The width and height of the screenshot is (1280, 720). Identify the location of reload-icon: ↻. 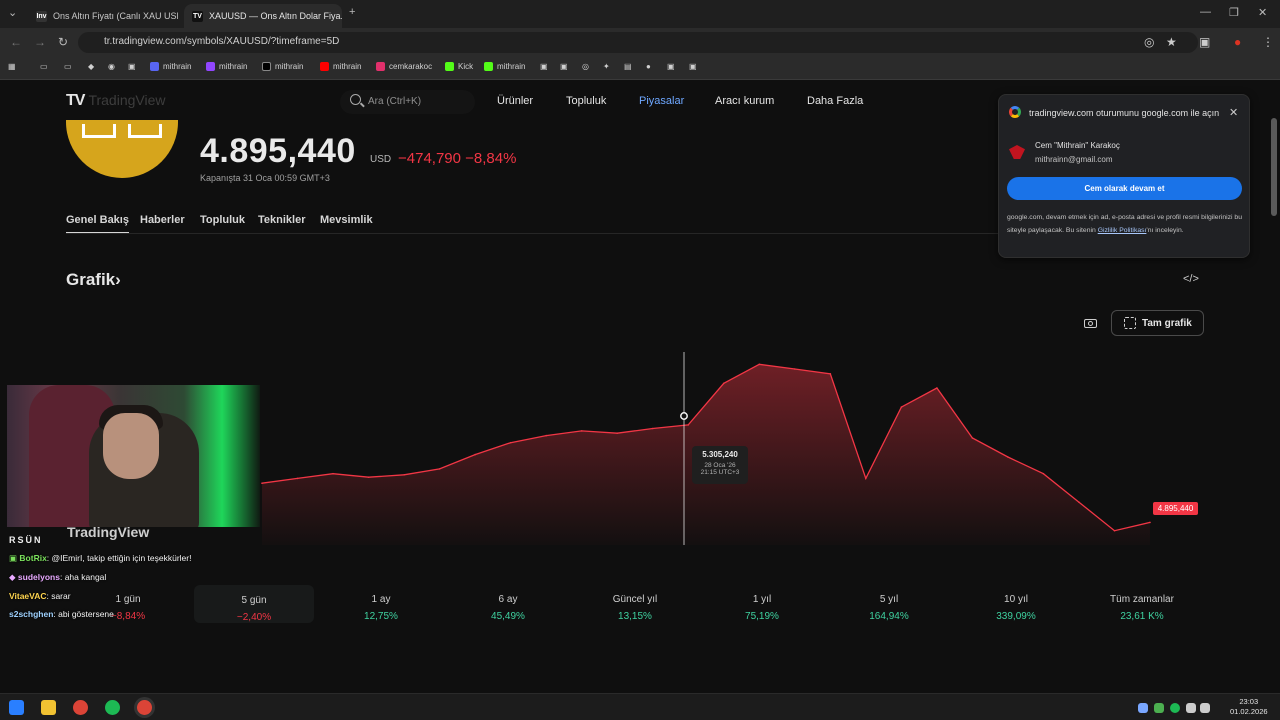
(63, 42).